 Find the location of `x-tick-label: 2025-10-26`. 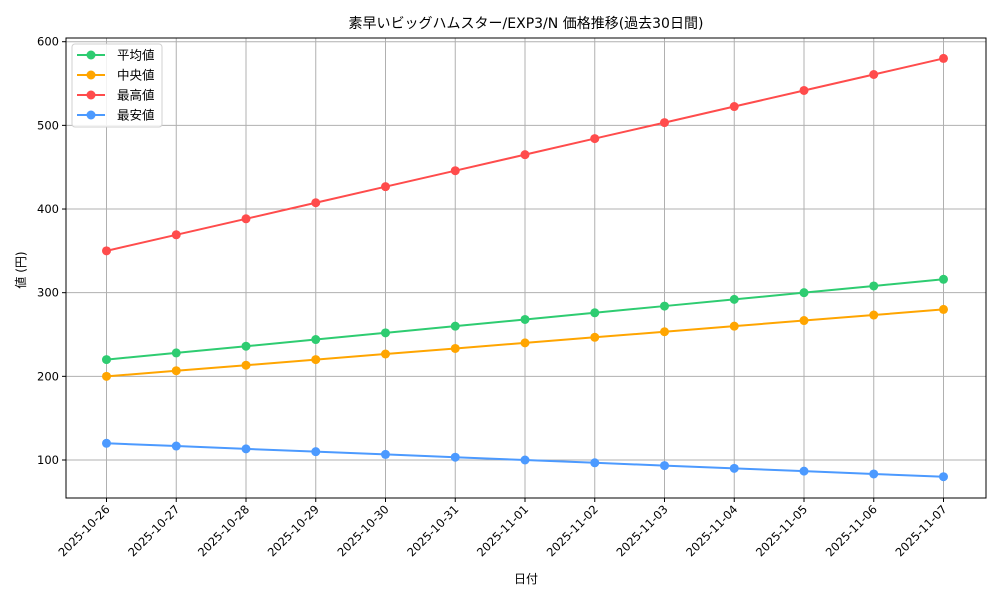

x-tick-label: 2025-10-26 is located at coordinates (83, 530).